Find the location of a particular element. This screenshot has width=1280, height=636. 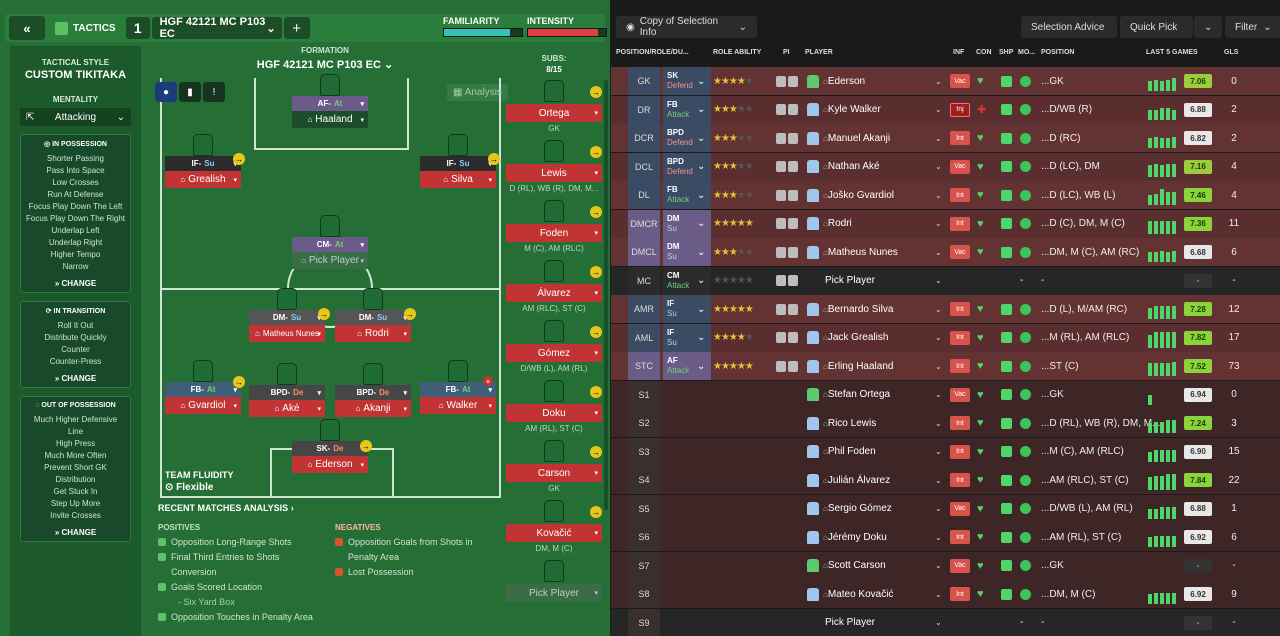

table-row: S7 ⌂ Scott Carson ⌄ Vac ♥ ...GK - - is located at coordinates (945, 566).